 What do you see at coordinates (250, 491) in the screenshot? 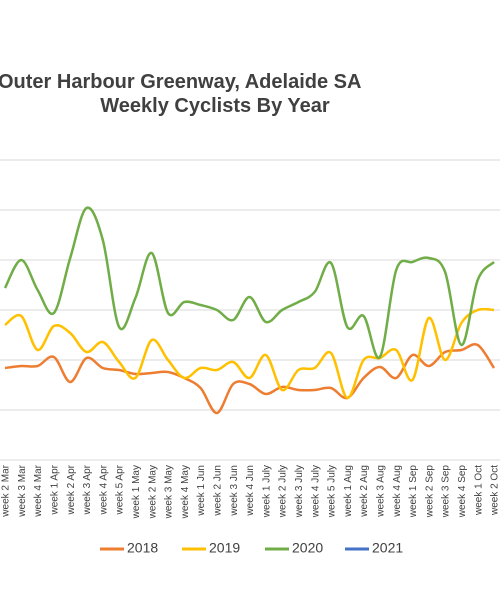
I see `x-tick-label: week 4 Jun` at bounding box center [250, 491].